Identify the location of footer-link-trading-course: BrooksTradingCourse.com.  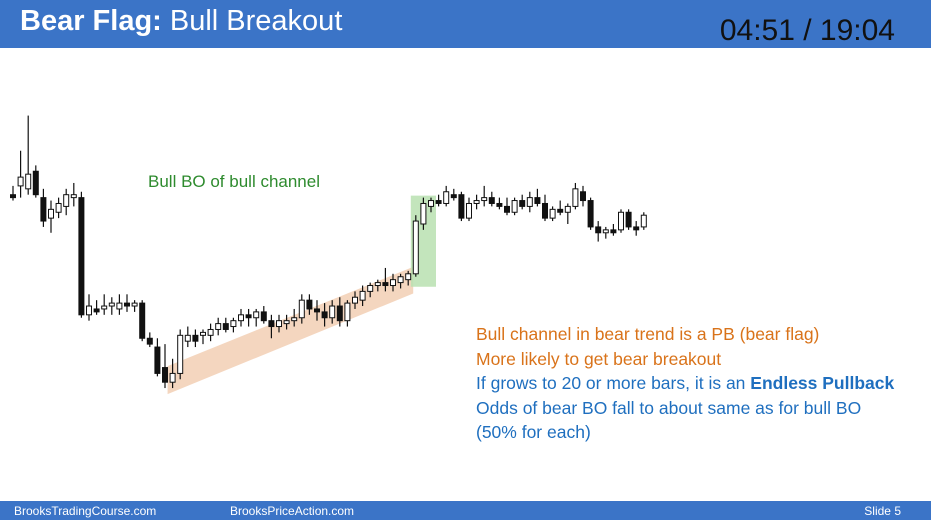
(85, 511).